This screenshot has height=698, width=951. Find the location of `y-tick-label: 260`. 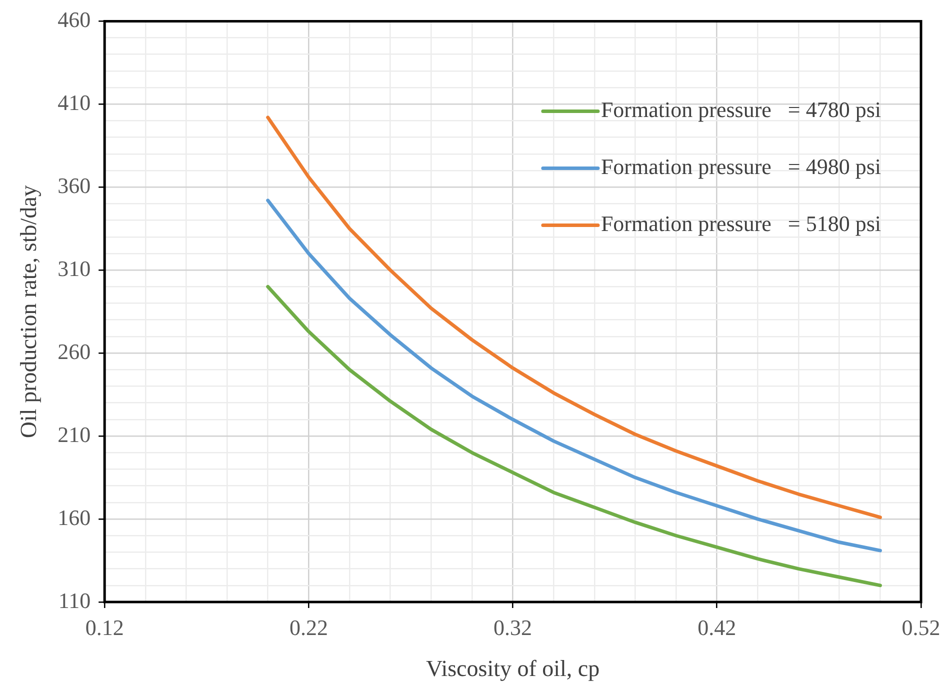

y-tick-label: 260 is located at coordinates (74, 351).